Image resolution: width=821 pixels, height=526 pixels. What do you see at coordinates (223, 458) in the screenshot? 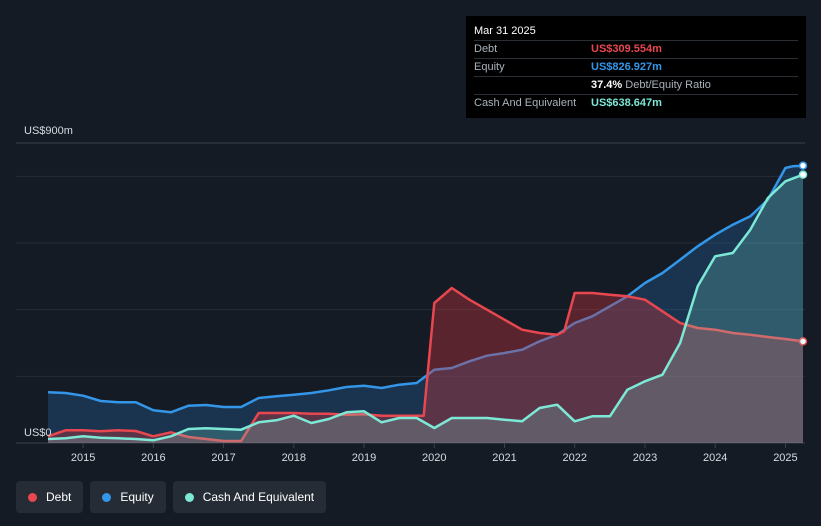
I see `x-tick-label: 2017` at bounding box center [223, 458].